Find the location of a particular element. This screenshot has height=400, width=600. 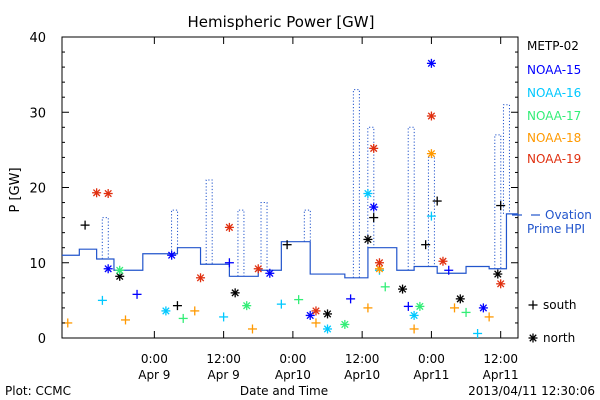

legend-entry: METP-02 is located at coordinates (553, 46).